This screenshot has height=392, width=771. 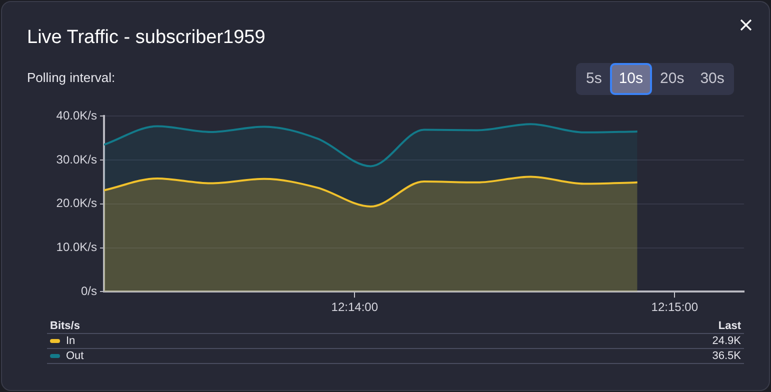 What do you see at coordinates (88, 291) in the screenshot?
I see `y-tick-label: 0/s` at bounding box center [88, 291].